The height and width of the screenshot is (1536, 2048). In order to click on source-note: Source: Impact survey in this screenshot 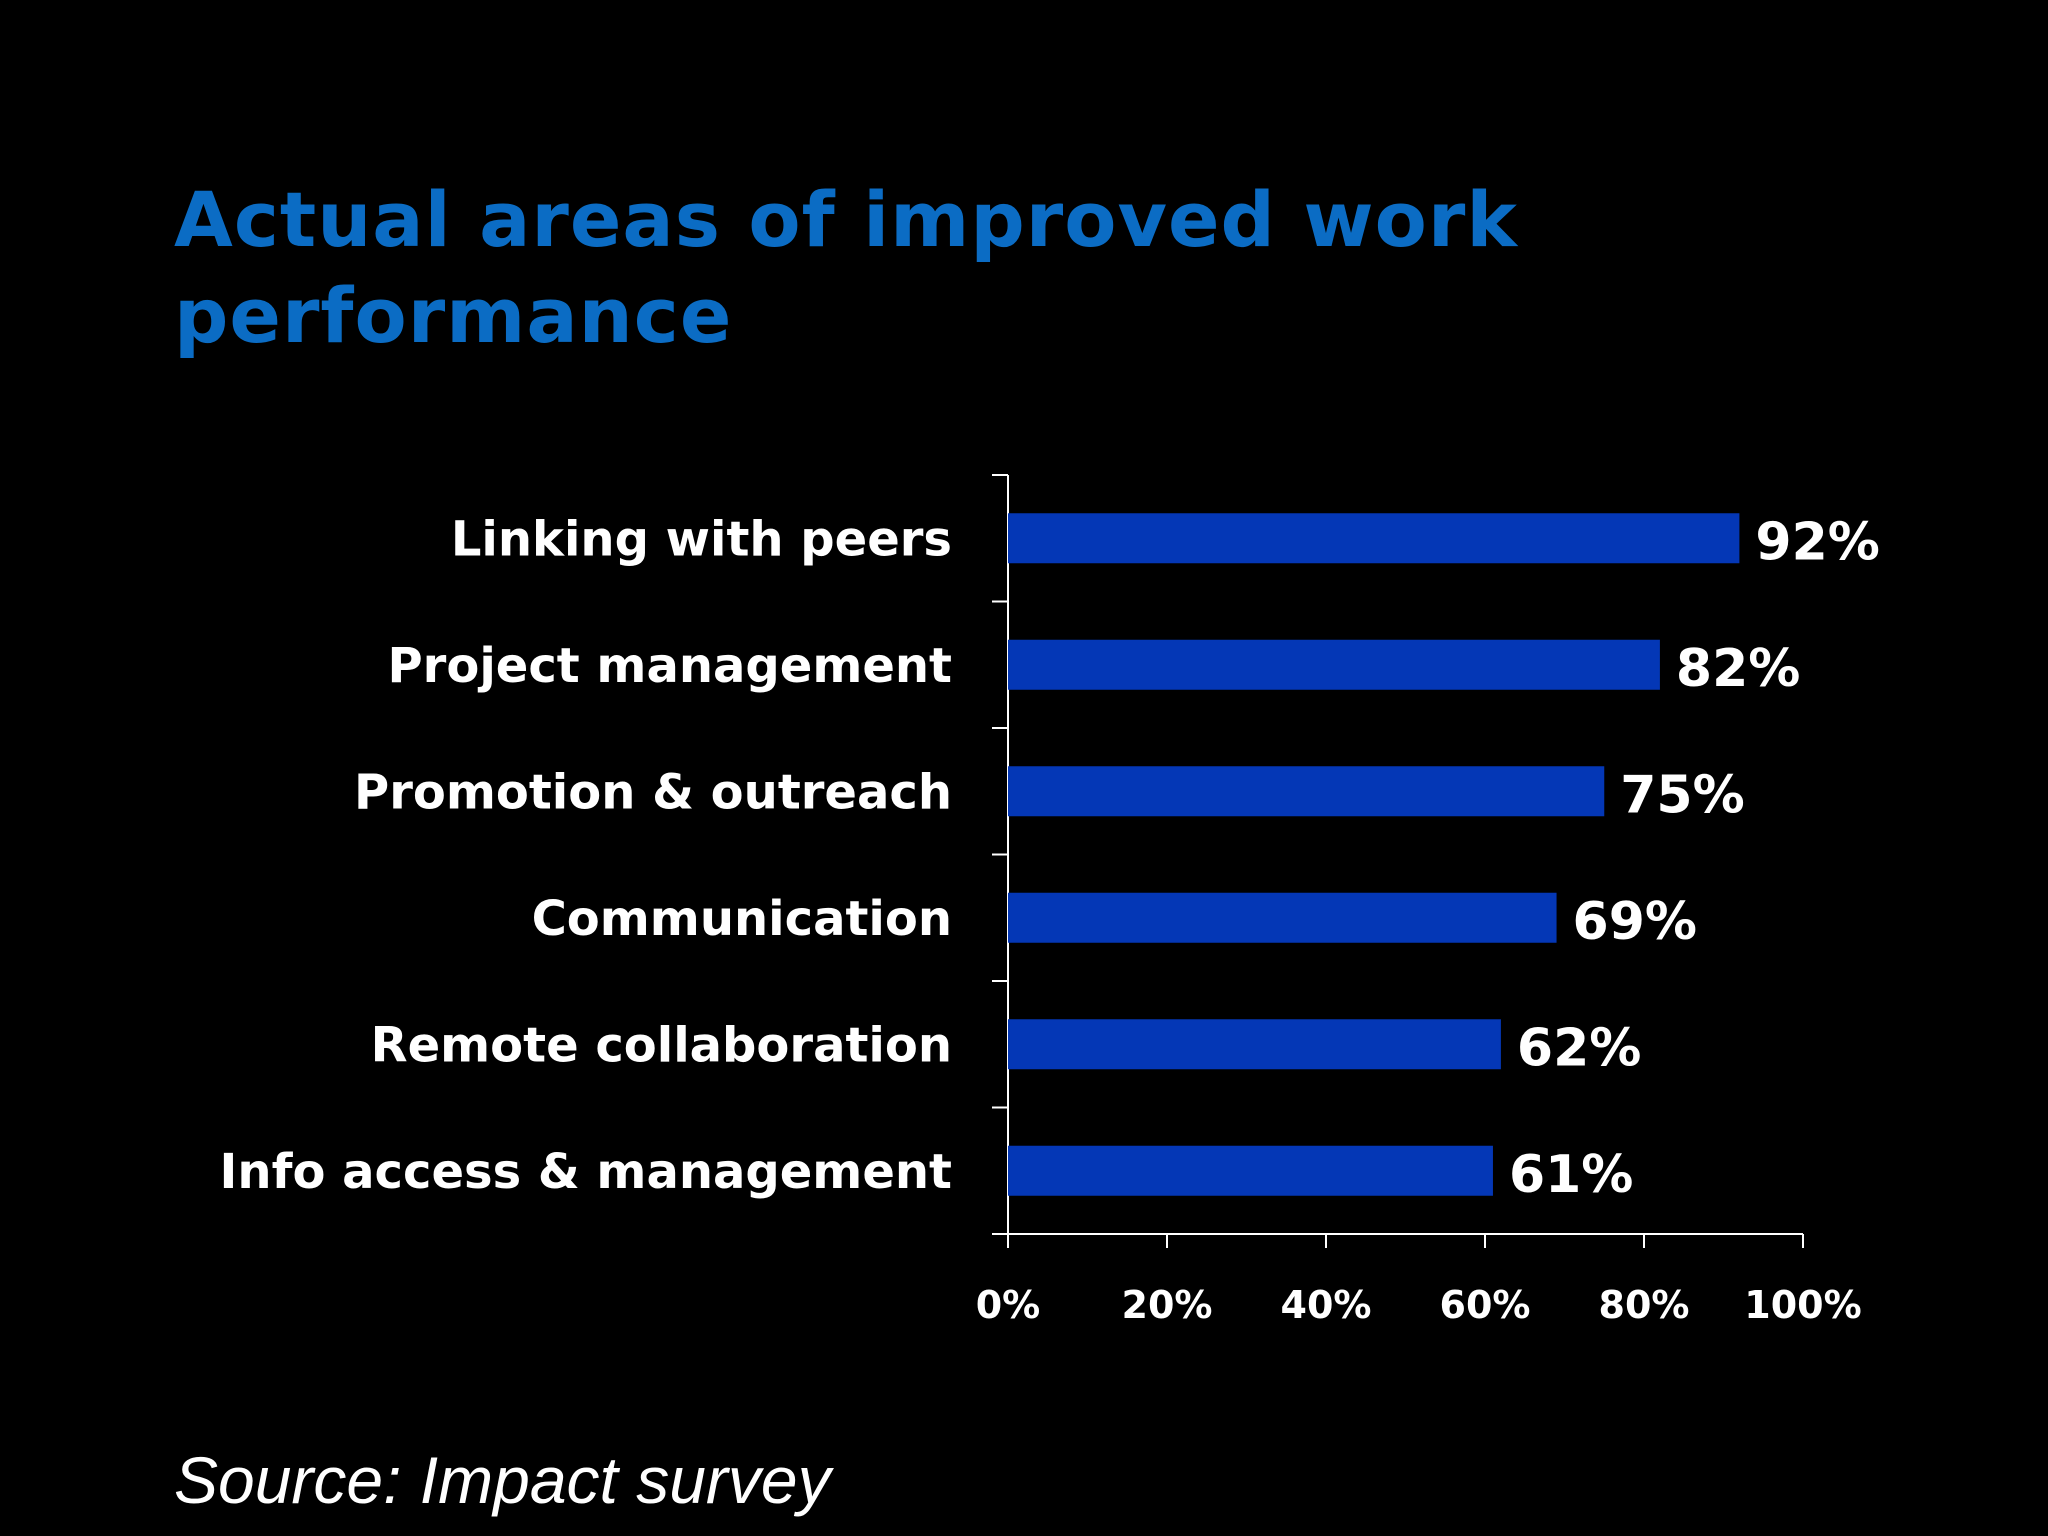, I will do `click(502, 1480)`.